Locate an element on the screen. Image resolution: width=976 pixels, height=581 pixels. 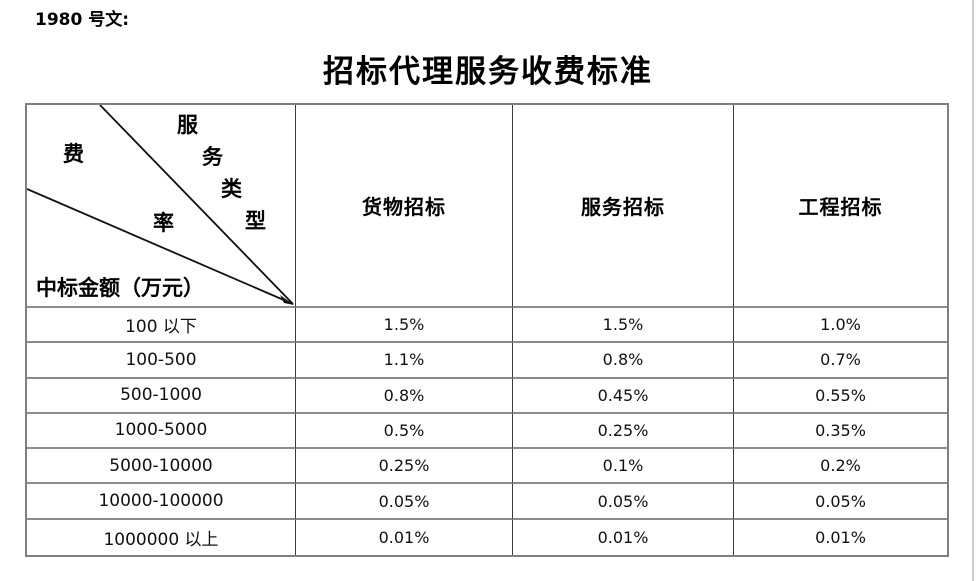
fee-cell: 0.5% is located at coordinates (404, 431).